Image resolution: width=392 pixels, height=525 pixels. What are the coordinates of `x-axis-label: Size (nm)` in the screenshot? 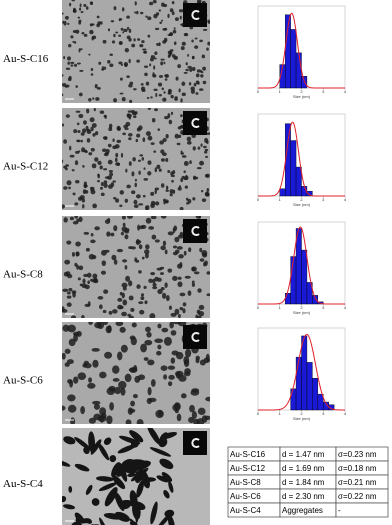 It's located at (302, 204).